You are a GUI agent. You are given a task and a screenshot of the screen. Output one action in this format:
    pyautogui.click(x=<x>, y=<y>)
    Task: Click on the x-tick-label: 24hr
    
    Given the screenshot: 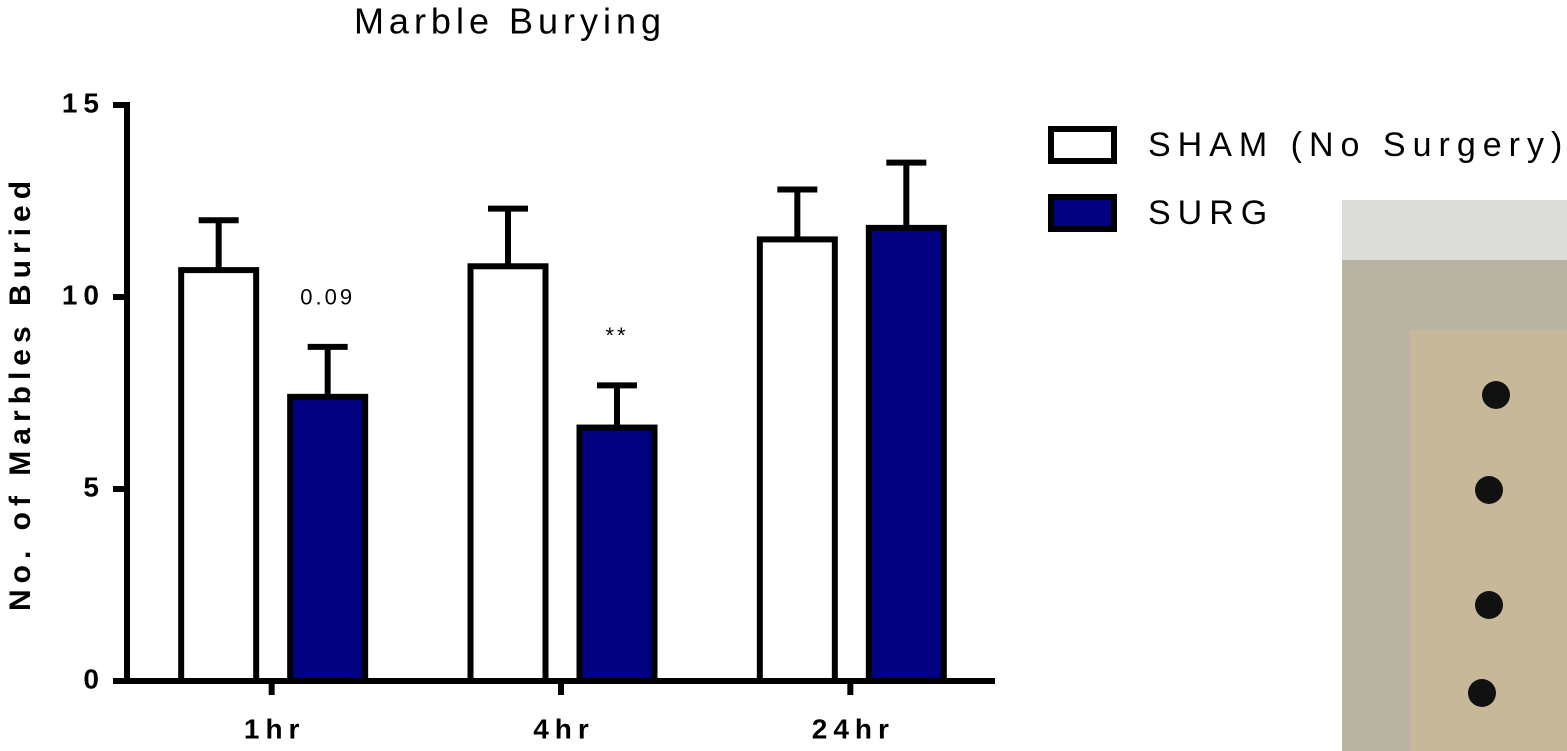 What is the action you would take?
    pyautogui.click(x=853, y=728)
    